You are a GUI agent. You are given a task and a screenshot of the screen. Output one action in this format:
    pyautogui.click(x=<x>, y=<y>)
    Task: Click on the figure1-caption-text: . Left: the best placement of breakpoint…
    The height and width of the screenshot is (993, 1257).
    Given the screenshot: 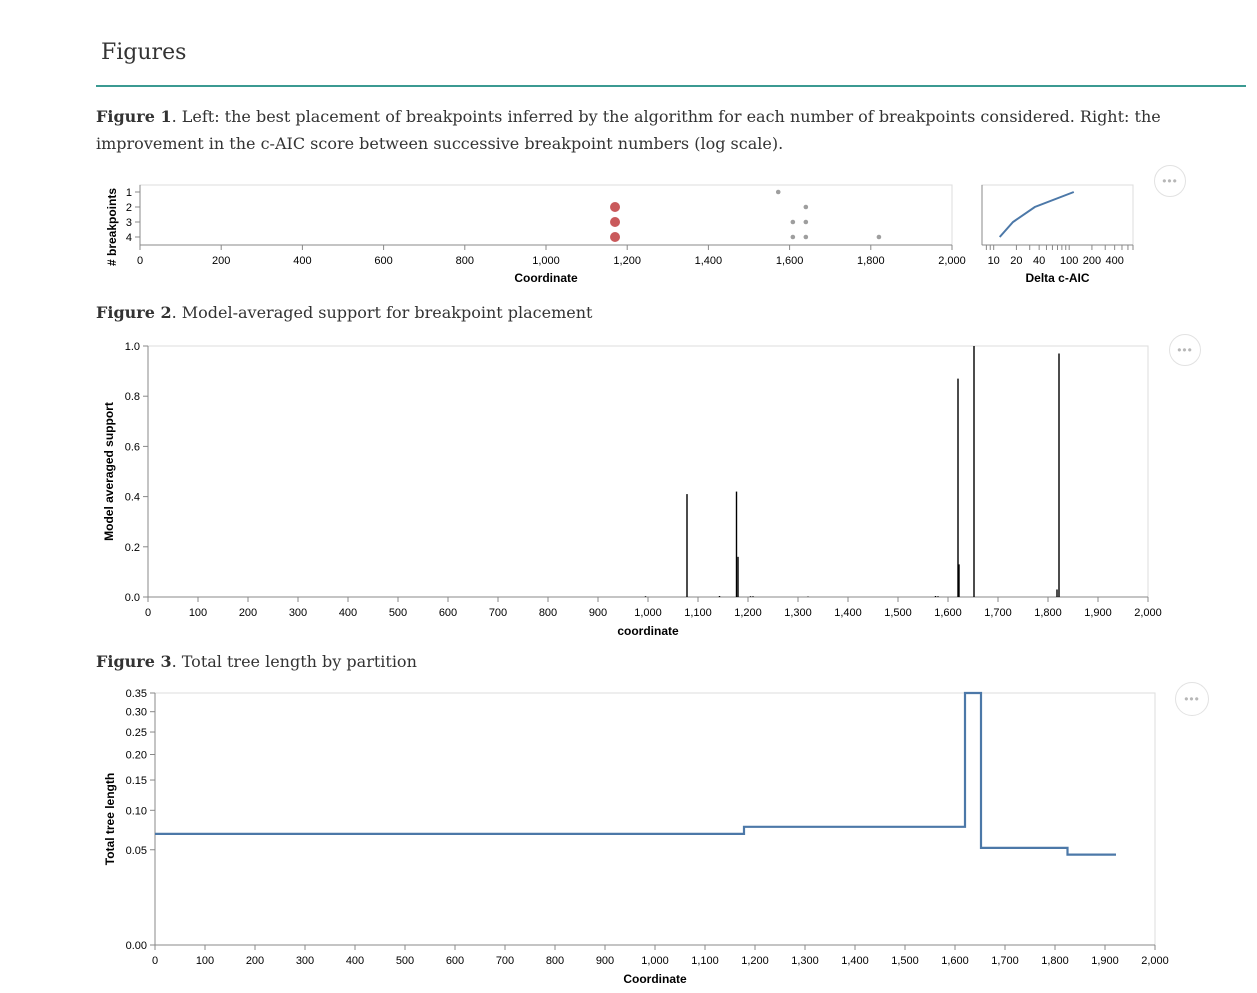 What is the action you would take?
    pyautogui.click(x=628, y=130)
    